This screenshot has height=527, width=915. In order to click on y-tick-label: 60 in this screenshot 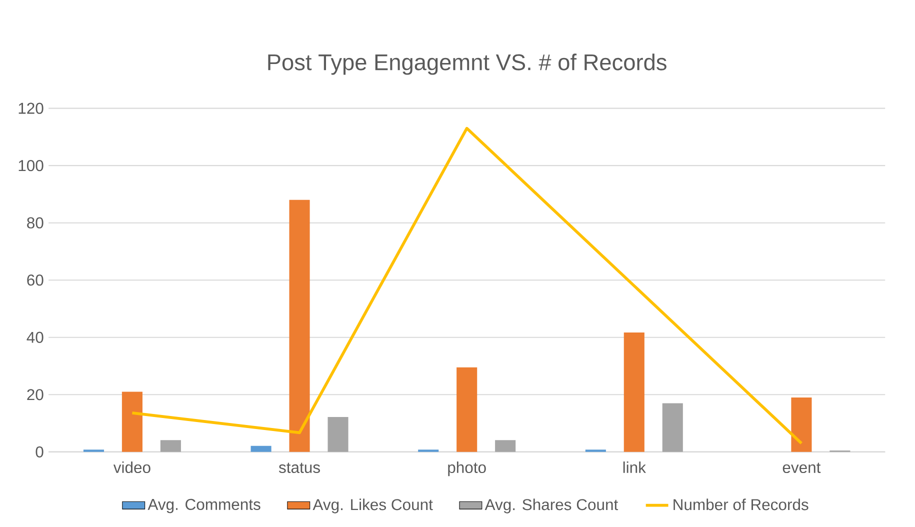, I will do `click(35, 280)`.